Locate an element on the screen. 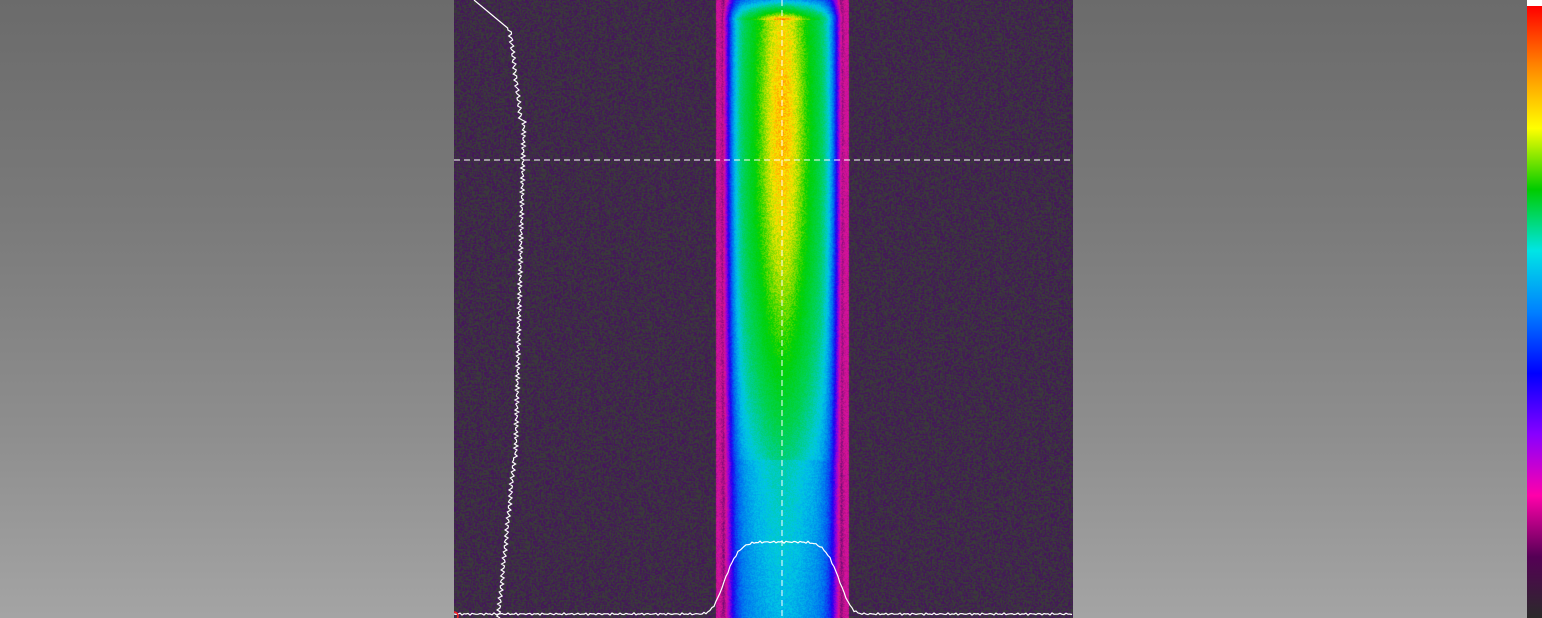 The image size is (1542, 618). colorbar is located at coordinates (1534, 312).